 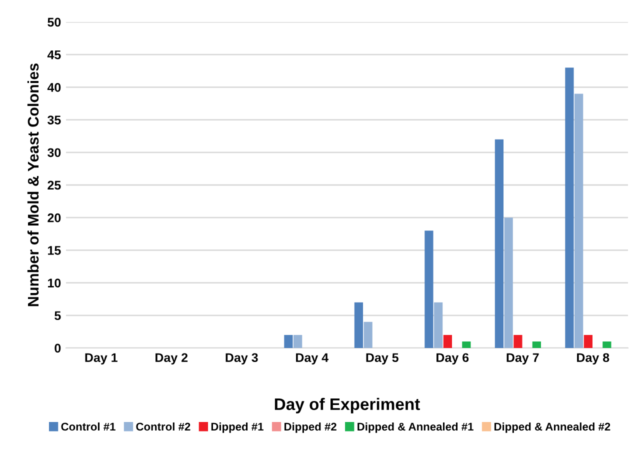 What do you see at coordinates (310, 427) in the screenshot?
I see `legend-label: Dipped #2` at bounding box center [310, 427].